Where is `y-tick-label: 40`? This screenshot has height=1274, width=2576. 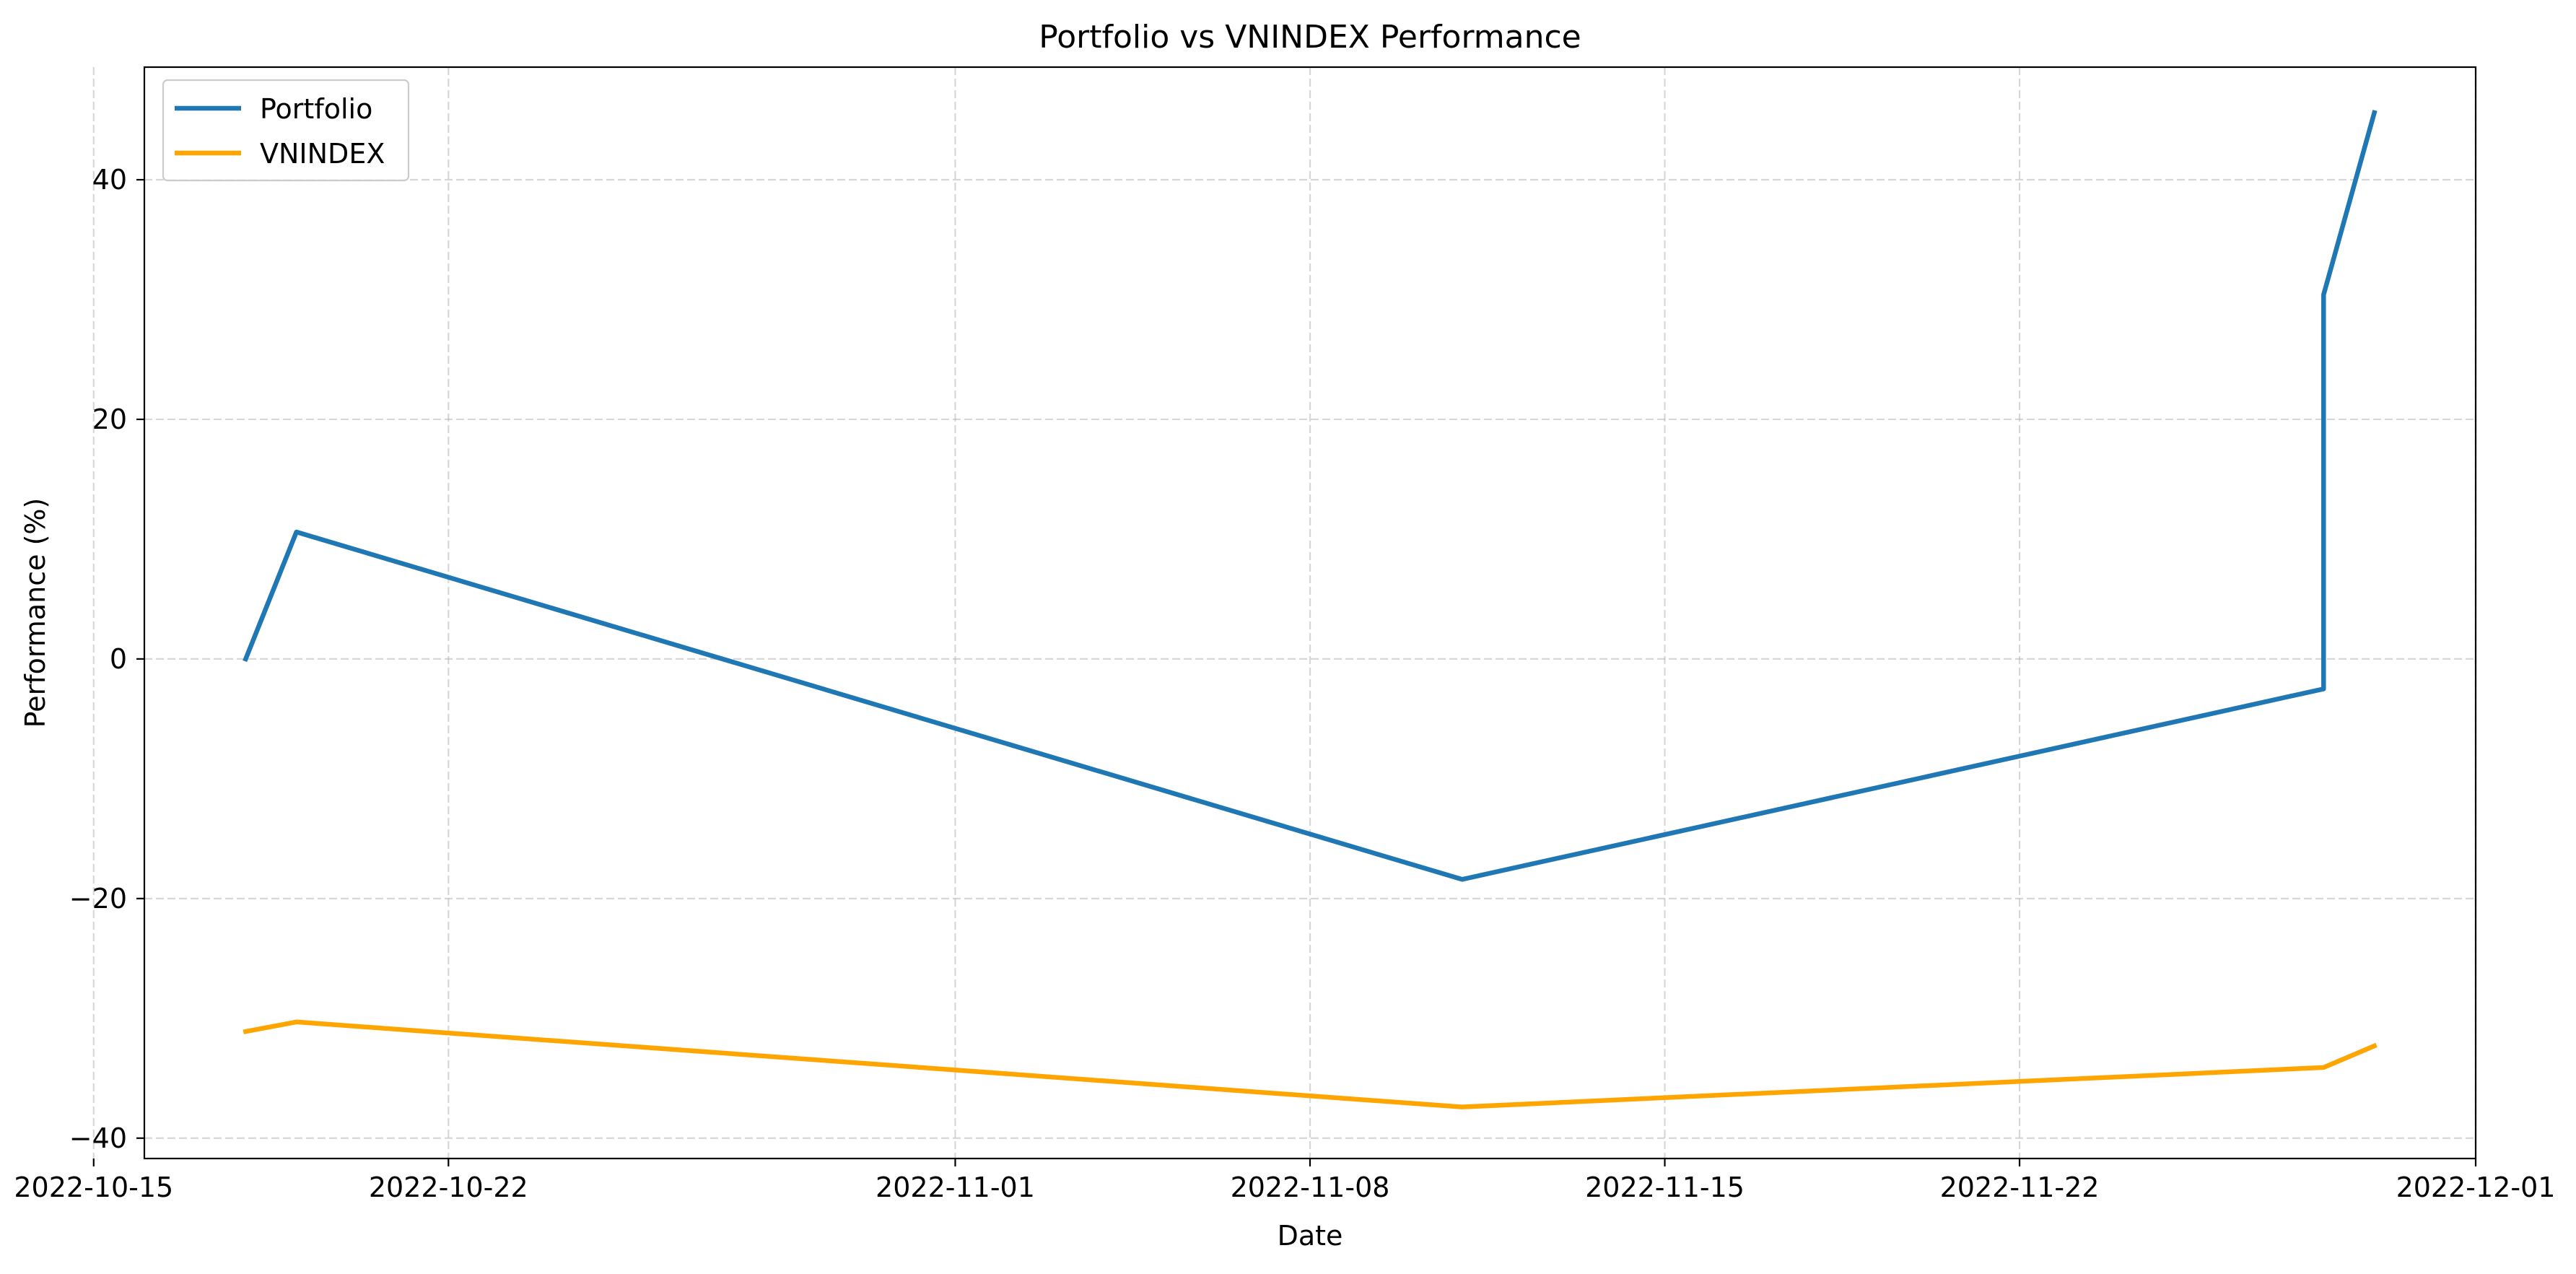
y-tick-label: 40 is located at coordinates (109, 180).